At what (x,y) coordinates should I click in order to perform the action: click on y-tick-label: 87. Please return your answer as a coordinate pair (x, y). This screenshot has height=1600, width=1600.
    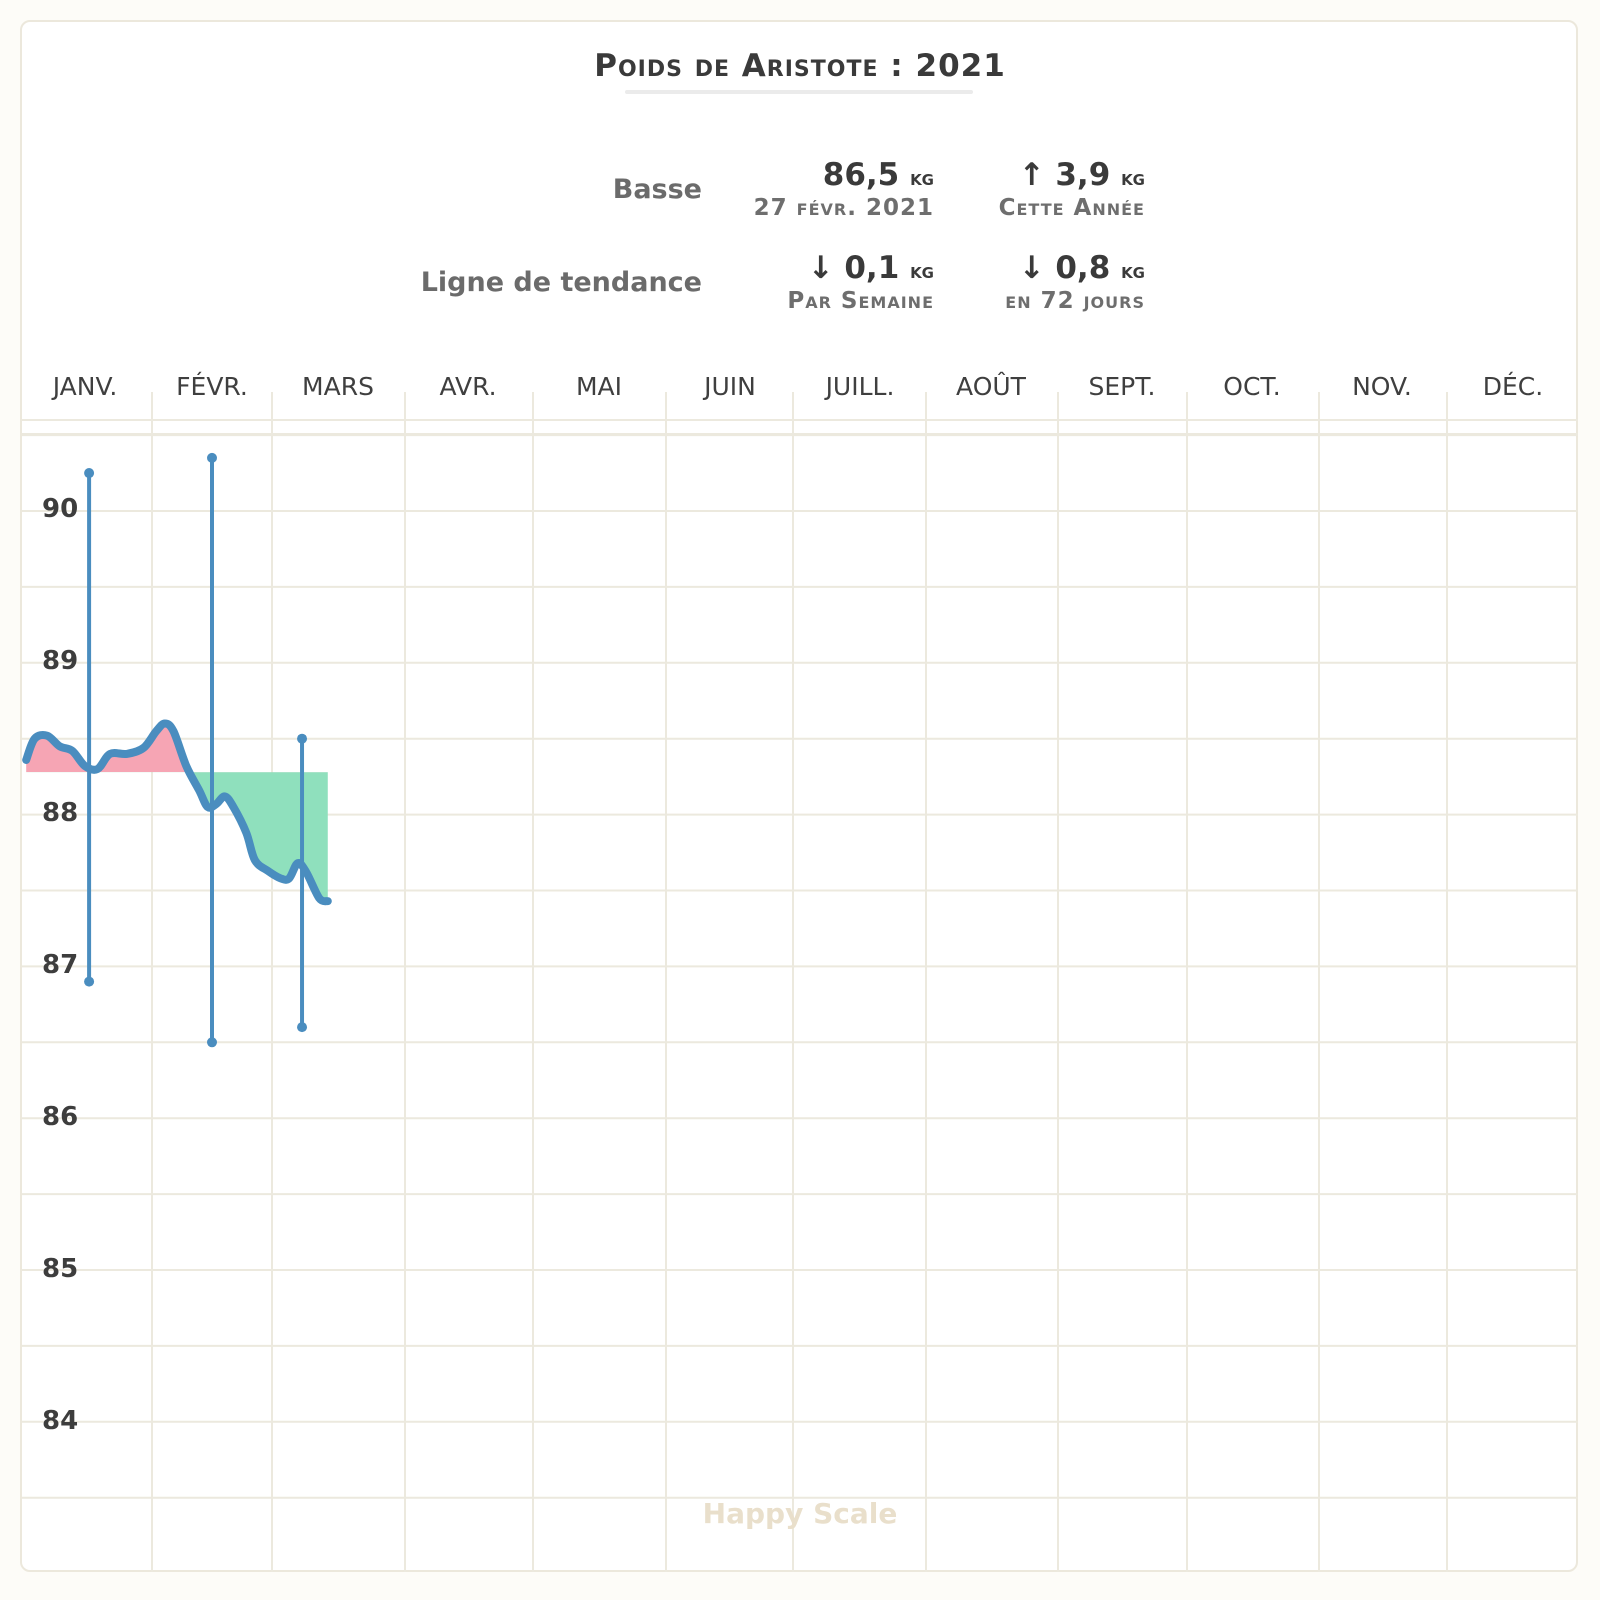
    Looking at the image, I should click on (60, 965).